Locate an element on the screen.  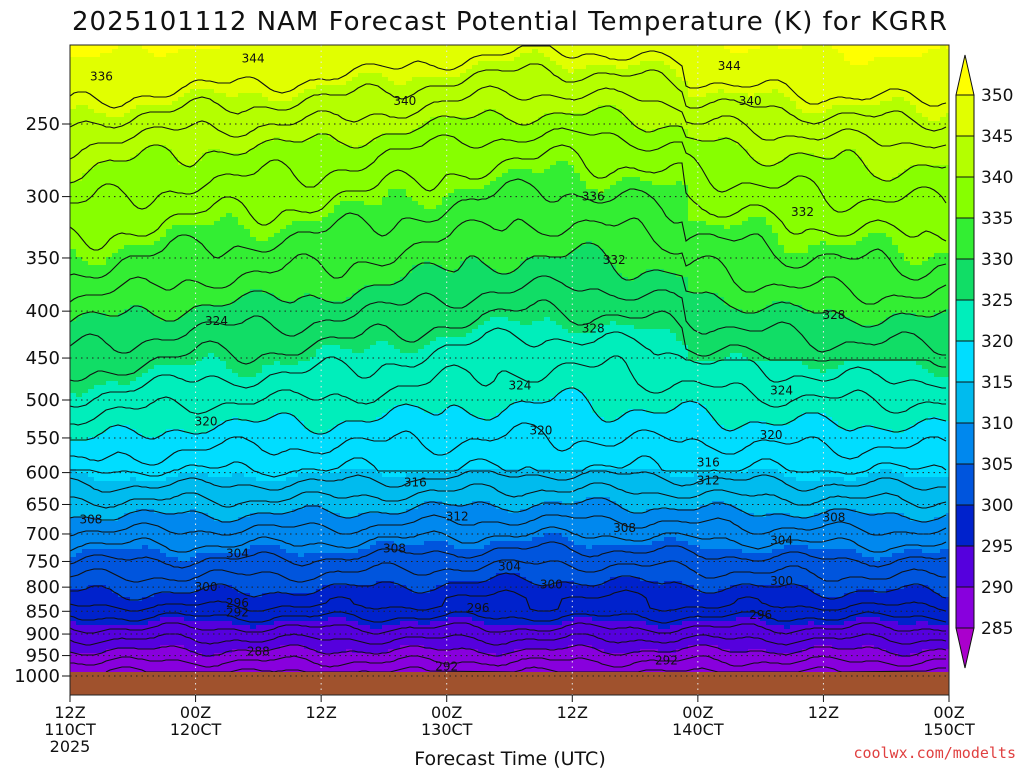
contour-label: 316 is located at coordinates (708, 463).